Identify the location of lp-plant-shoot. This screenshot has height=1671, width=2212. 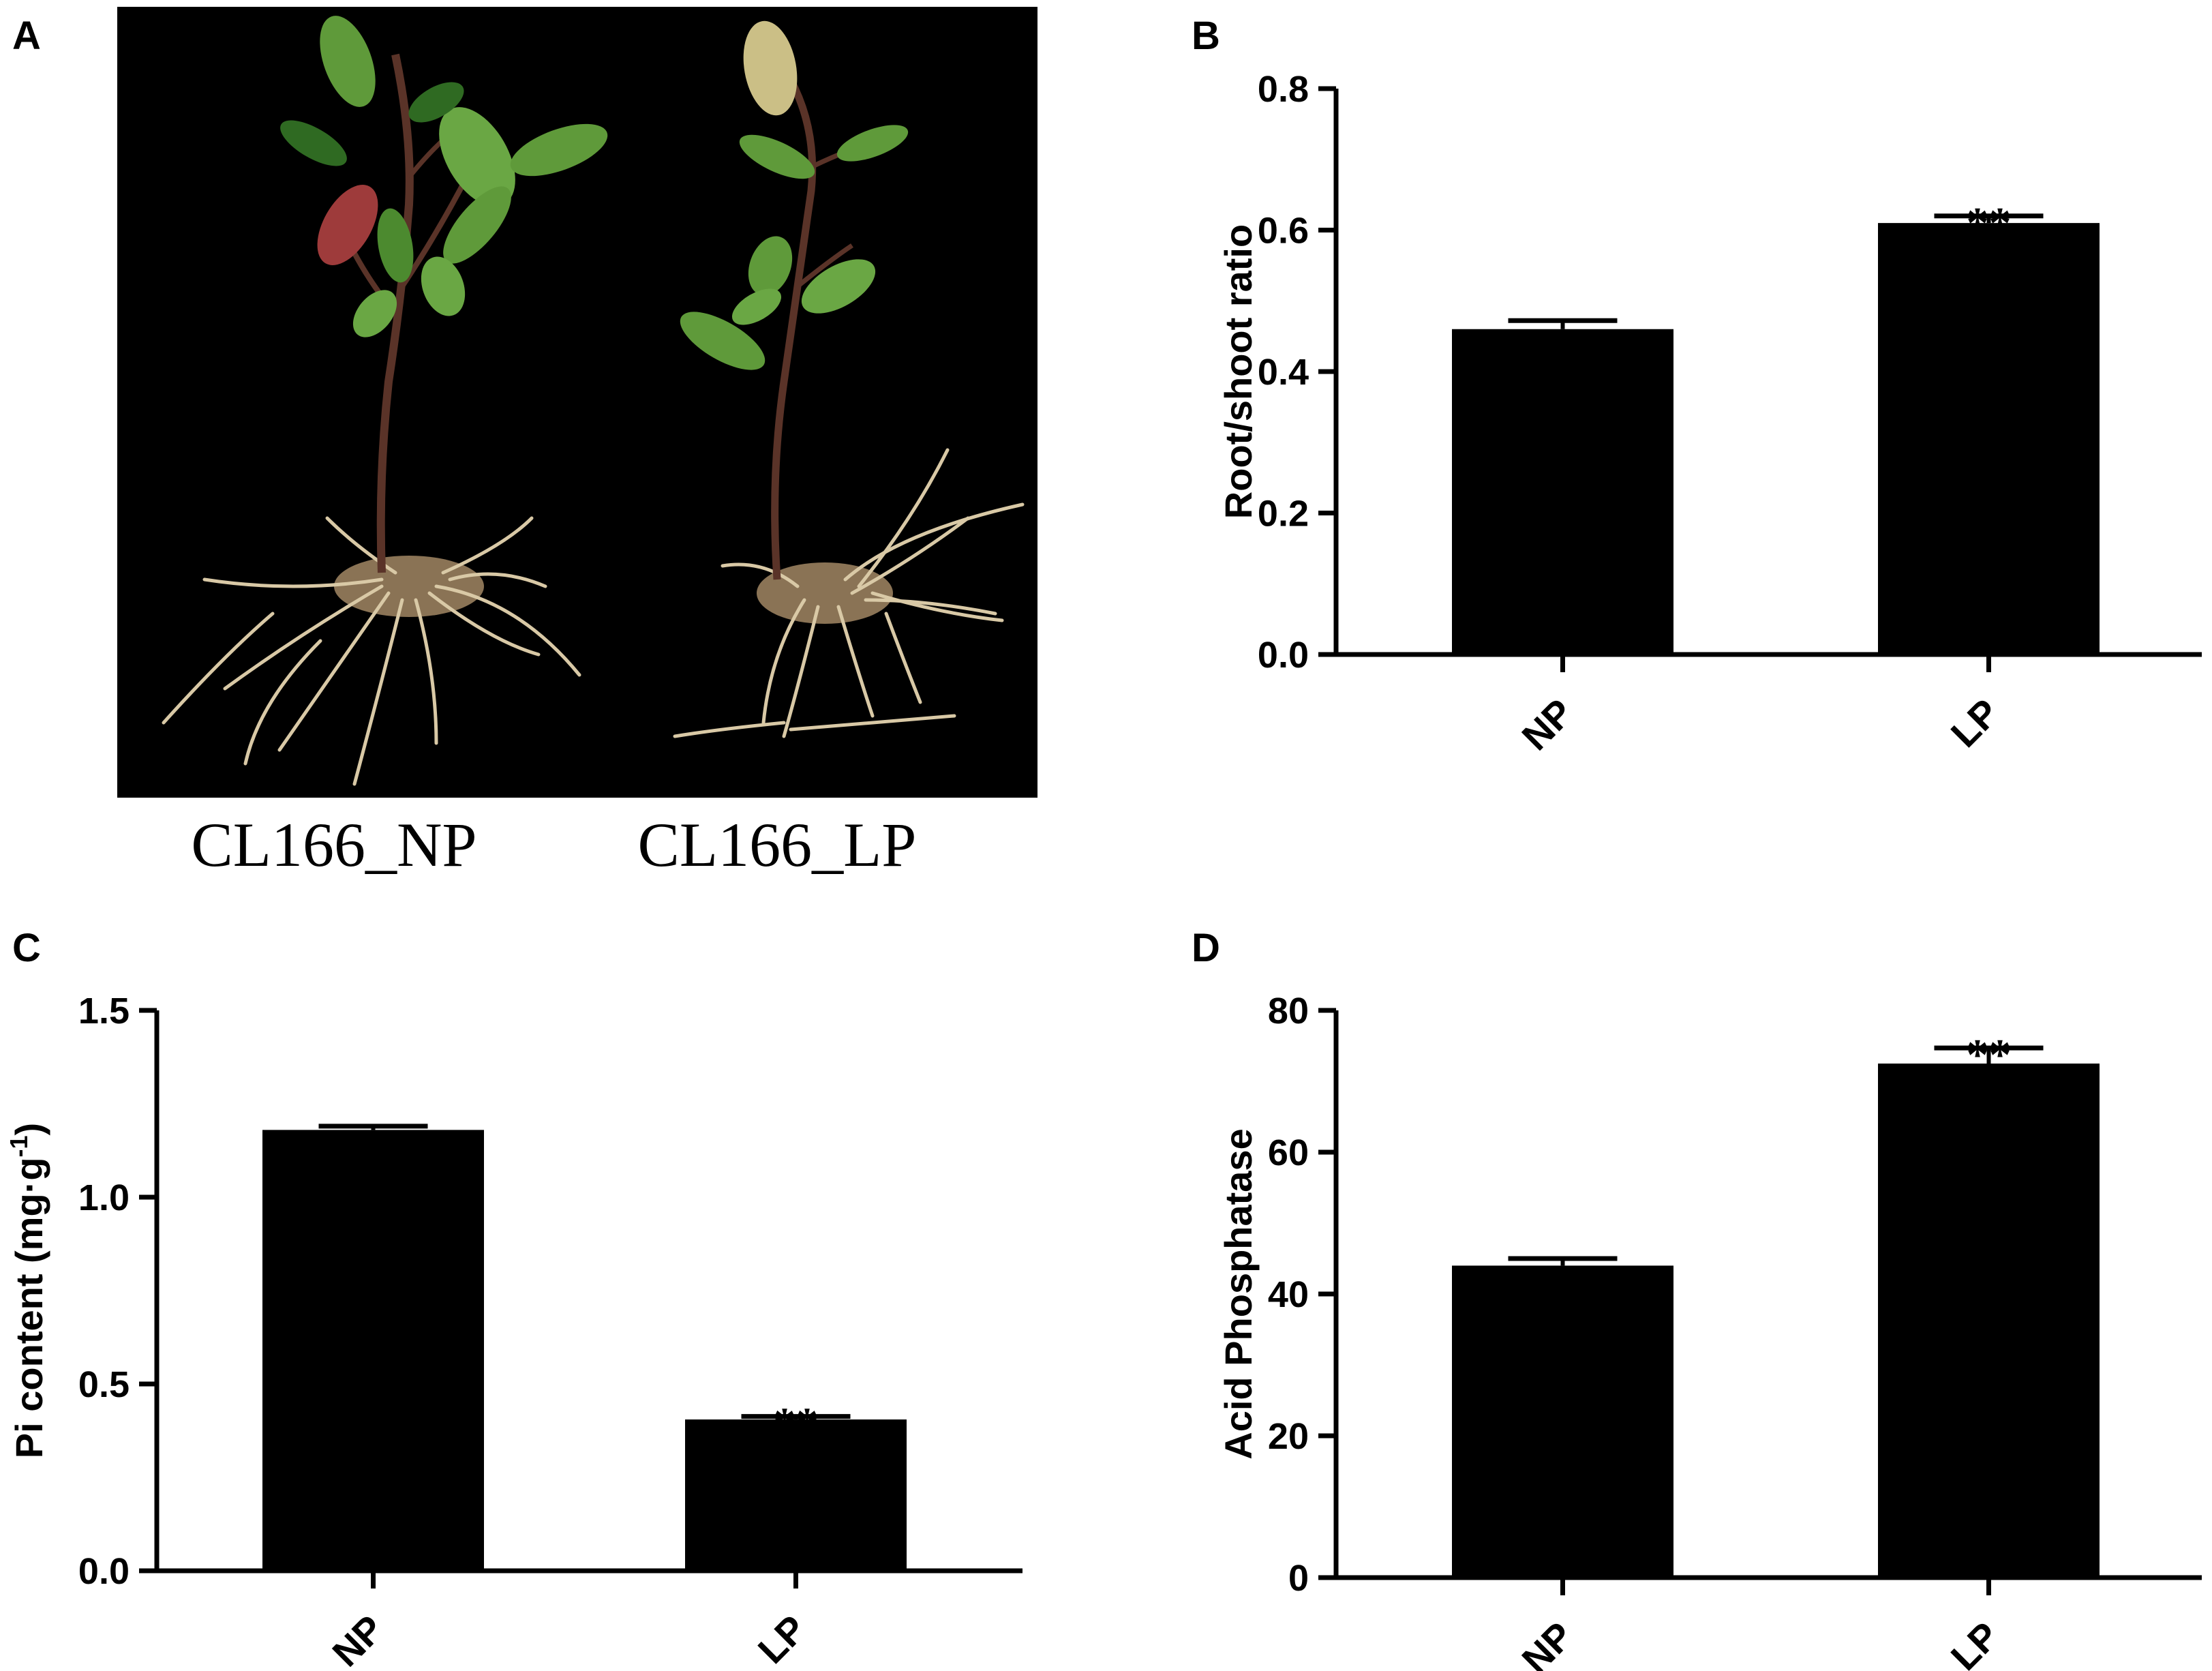
(795, 300).